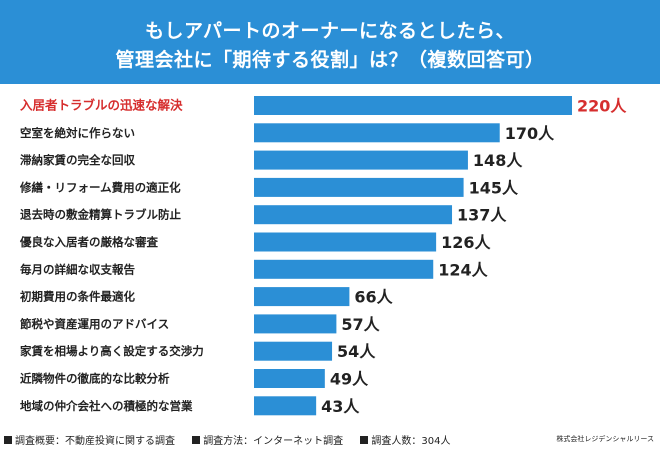  Describe the element at coordinates (100, 187) in the screenshot. I see `category-label: 修繕・リフォーム費用の適正化` at that location.